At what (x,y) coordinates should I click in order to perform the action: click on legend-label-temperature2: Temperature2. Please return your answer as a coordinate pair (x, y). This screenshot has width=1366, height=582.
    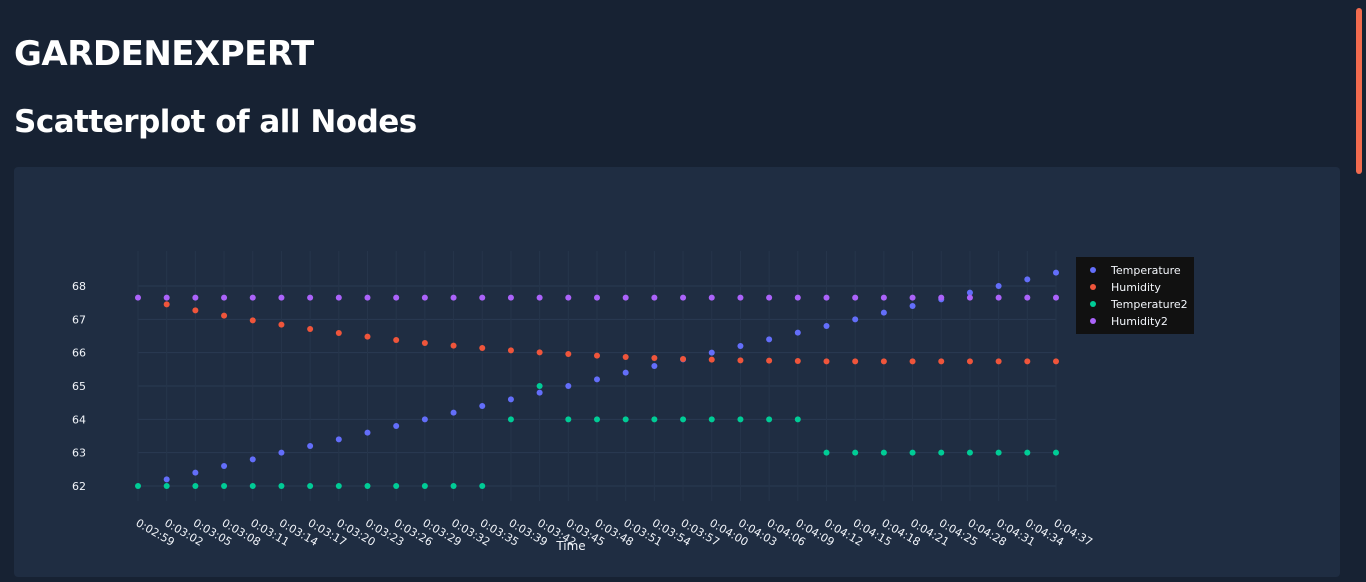
    Looking at the image, I should click on (1149, 304).